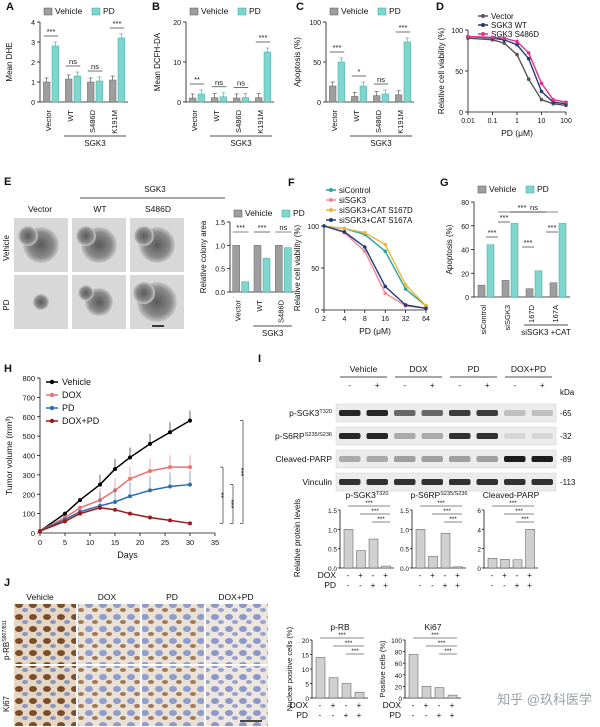  What do you see at coordinates (332, 511) in the screenshot?
I see `y-tick-label: 1.5` at bounding box center [332, 511].